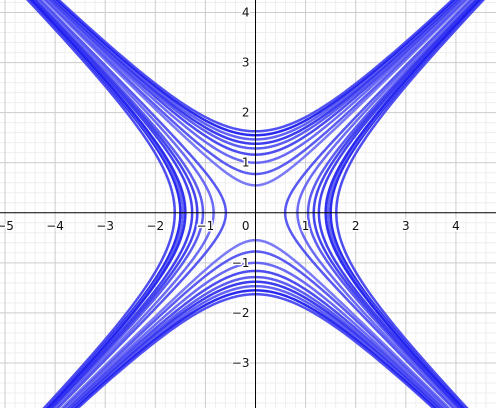 The height and width of the screenshot is (408, 496). Describe the element at coordinates (246, 113) in the screenshot. I see `y-tick-label: 2` at that location.